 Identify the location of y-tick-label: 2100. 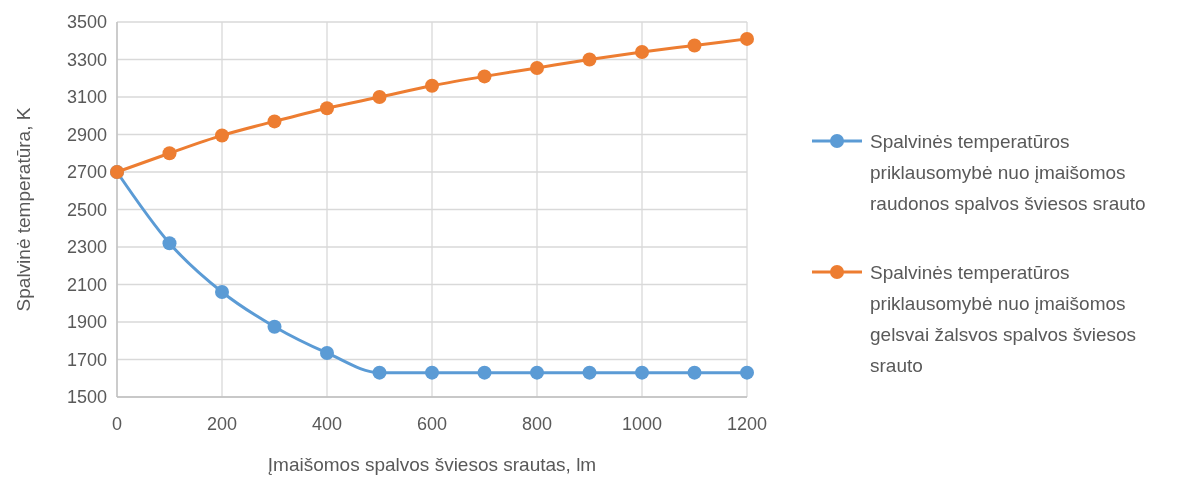
(86, 284).